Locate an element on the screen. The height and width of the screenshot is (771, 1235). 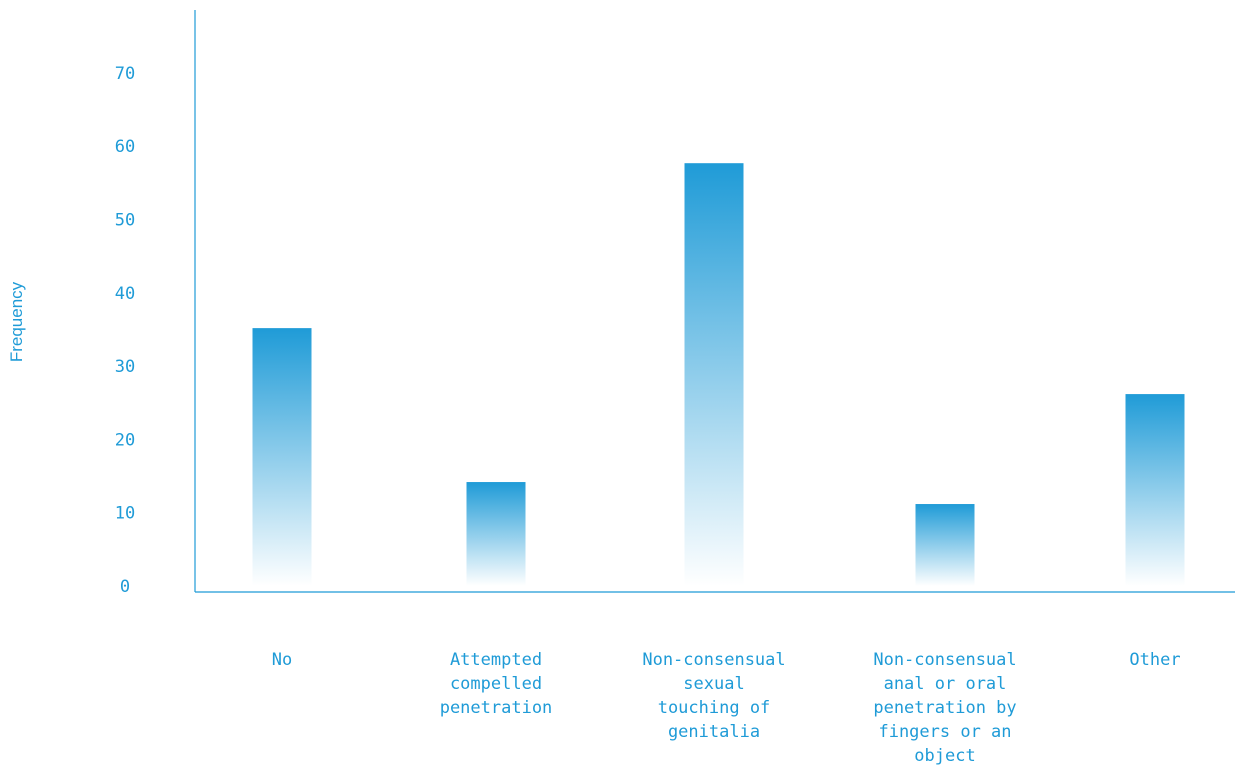
x-category-label: Other is located at coordinates (1154, 660).